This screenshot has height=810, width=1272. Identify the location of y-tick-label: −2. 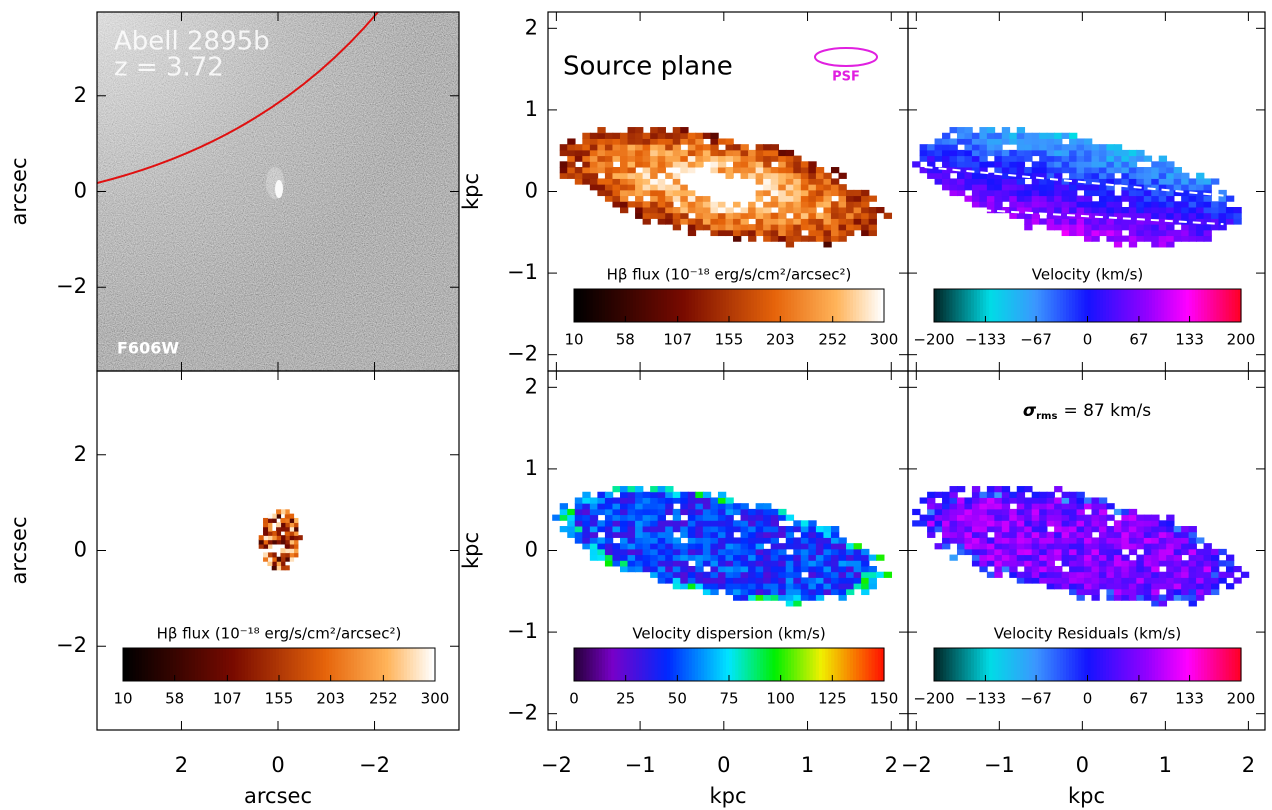
(522, 713).